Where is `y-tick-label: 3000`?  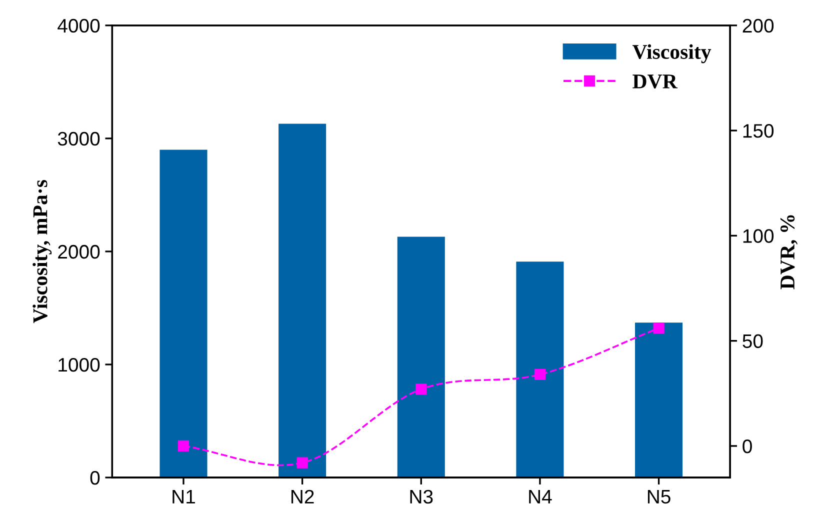 y-tick-label: 3000 is located at coordinates (79, 139).